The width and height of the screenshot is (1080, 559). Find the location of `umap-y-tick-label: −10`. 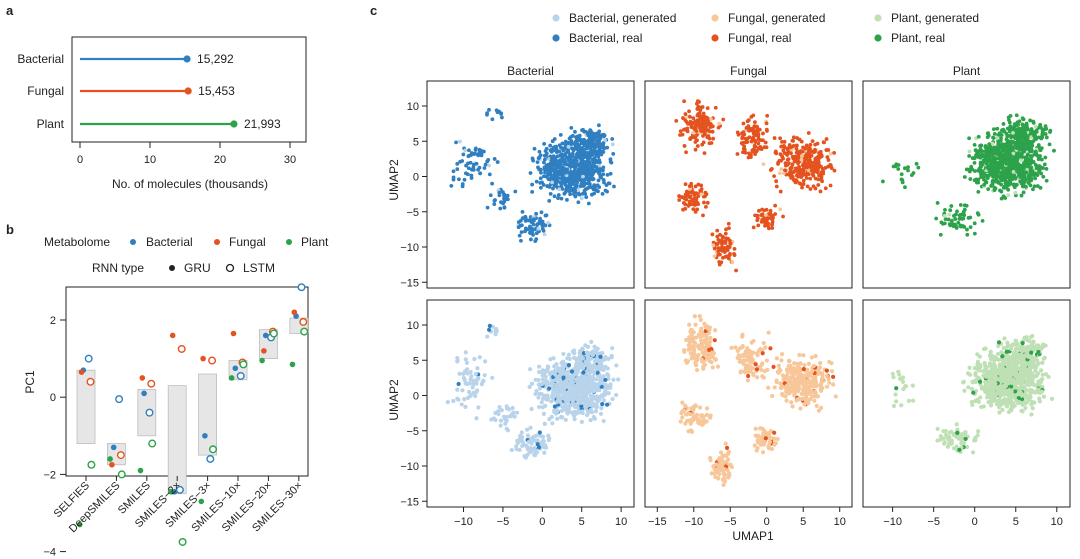

umap-y-tick-label: −10 is located at coordinates (409, 248).